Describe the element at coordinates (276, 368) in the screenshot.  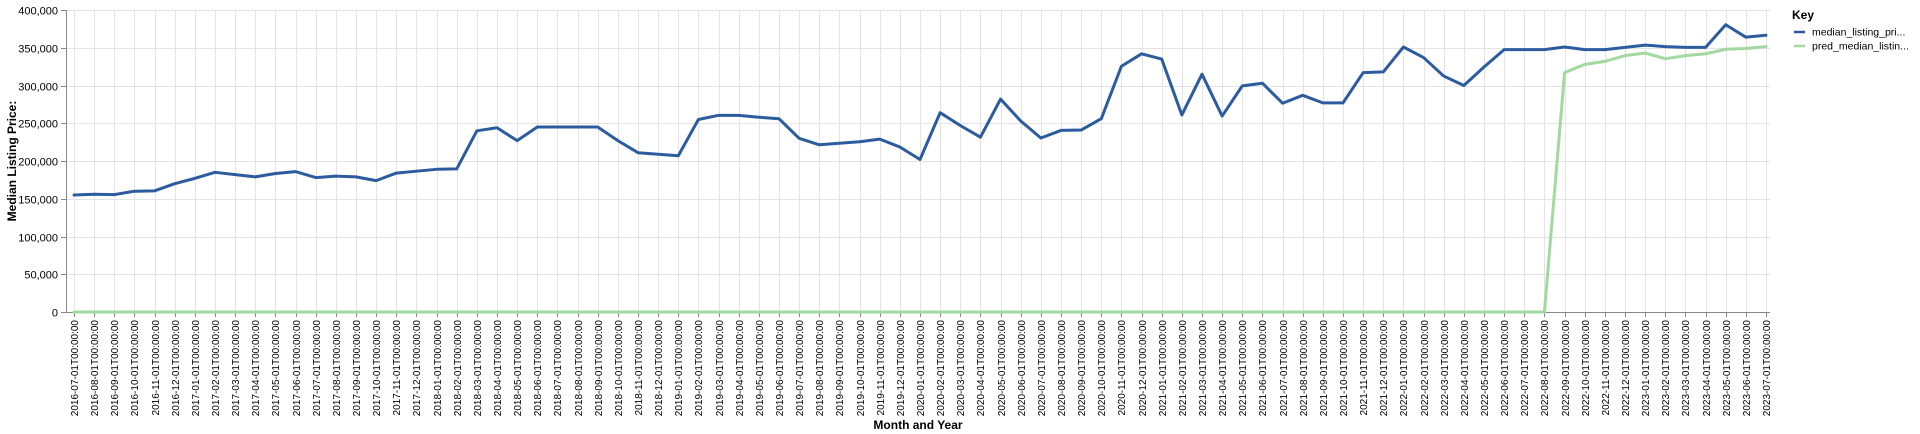
I see `x-tick-label: 2017-05-01T00:00:00` at that location.